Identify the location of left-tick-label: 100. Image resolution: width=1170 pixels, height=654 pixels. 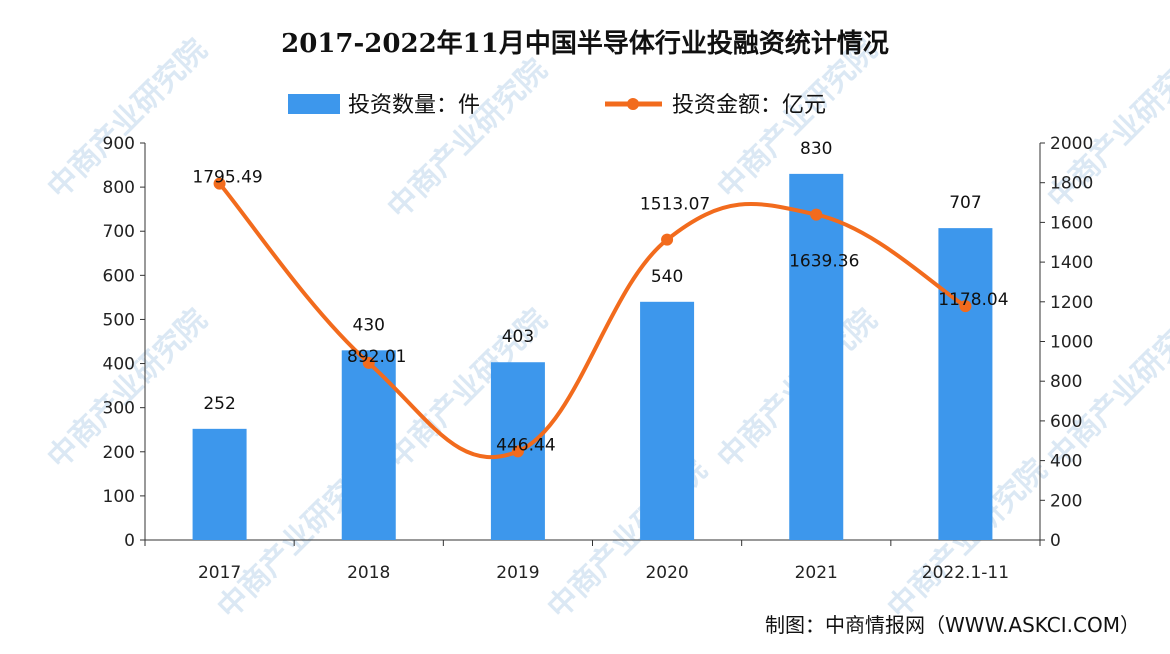
(119, 497).